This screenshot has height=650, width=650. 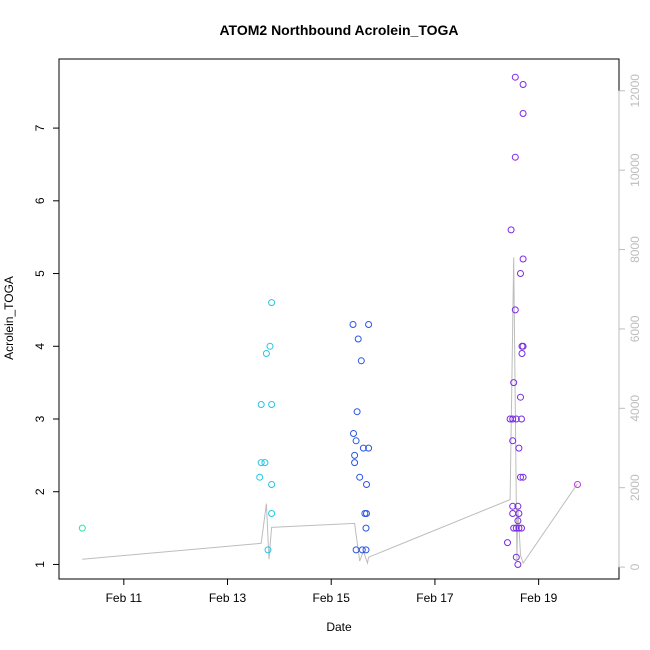 What do you see at coordinates (40, 418) in the screenshot?
I see `y-tick-label: 3` at bounding box center [40, 418].